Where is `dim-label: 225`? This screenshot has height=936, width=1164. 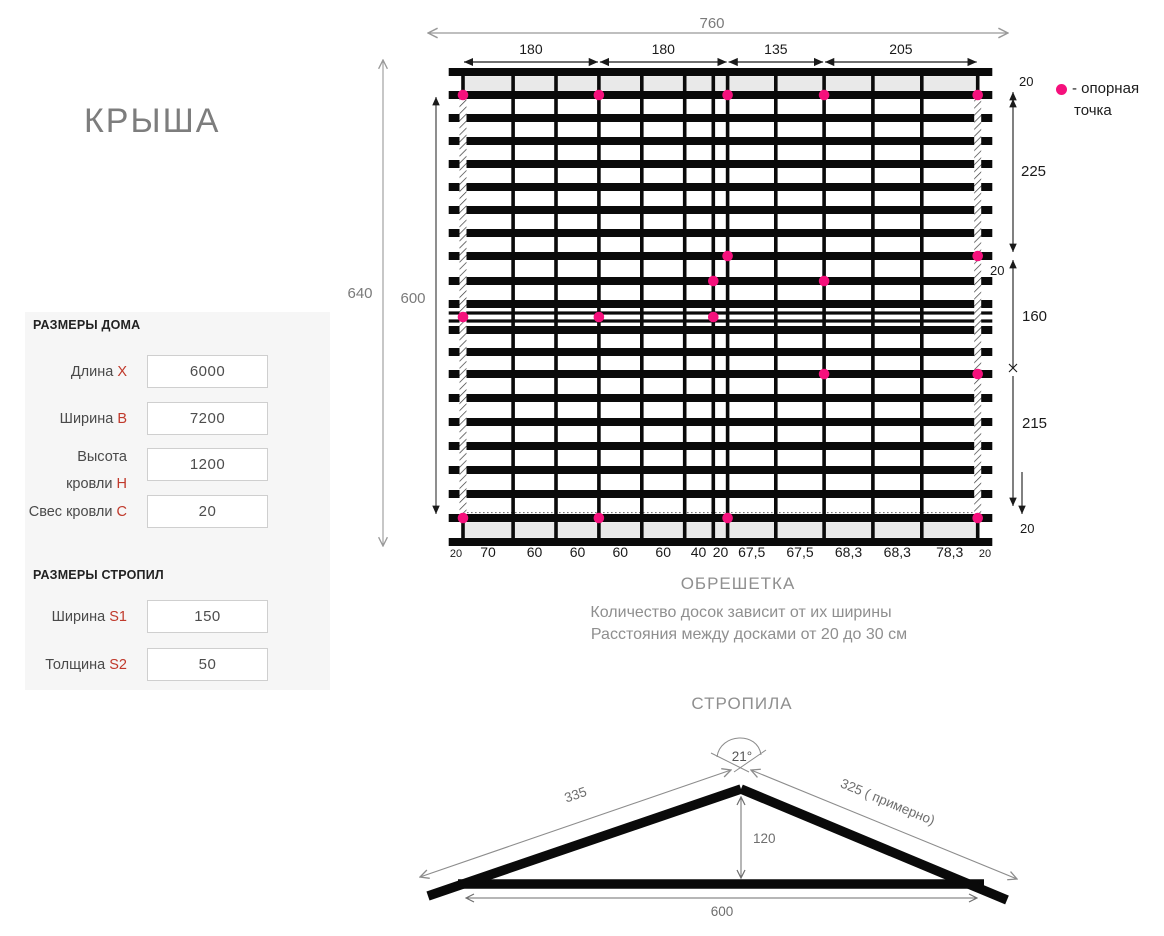
dim-label: 225 is located at coordinates (1033, 171).